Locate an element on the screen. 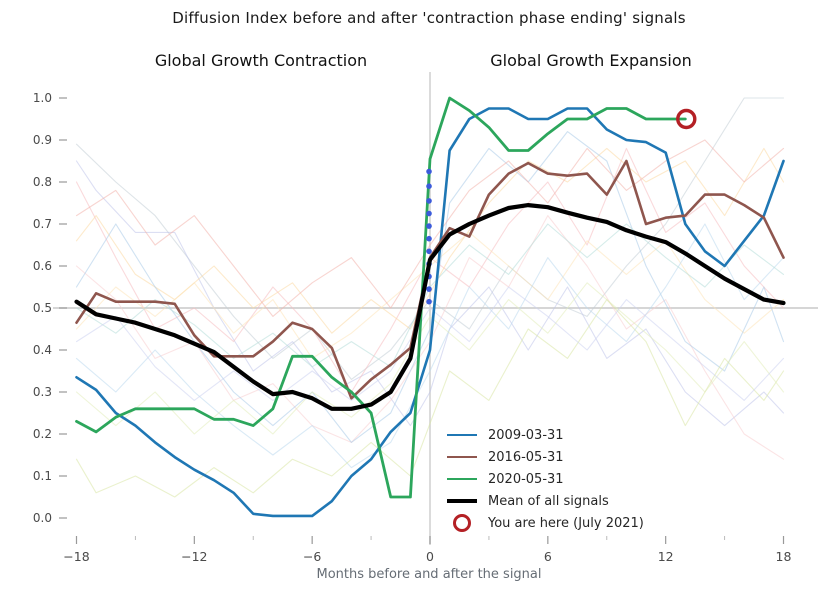 The width and height of the screenshot is (830, 596). y-tick-label: 0.2 is located at coordinates (42, 434).